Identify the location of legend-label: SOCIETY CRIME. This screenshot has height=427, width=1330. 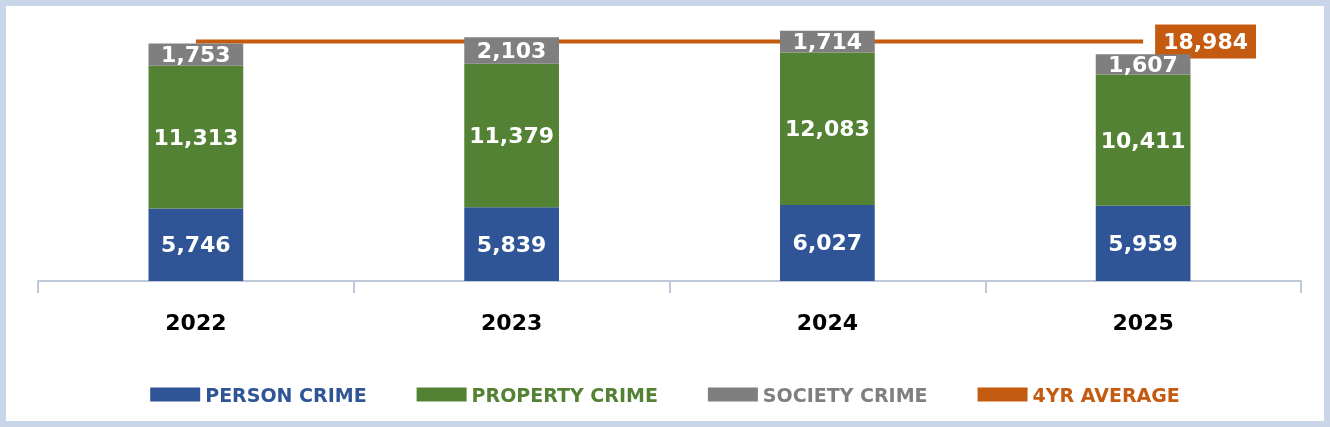
(845, 394).